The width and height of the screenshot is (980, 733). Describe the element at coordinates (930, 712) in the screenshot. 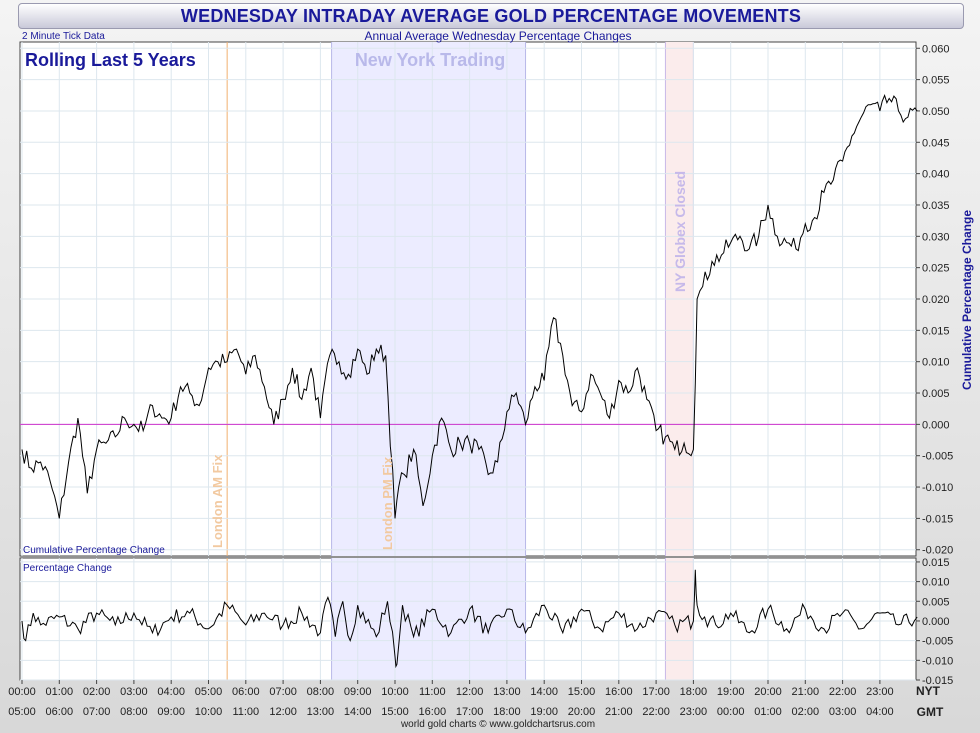

I see `gmt-label: GMT` at that location.